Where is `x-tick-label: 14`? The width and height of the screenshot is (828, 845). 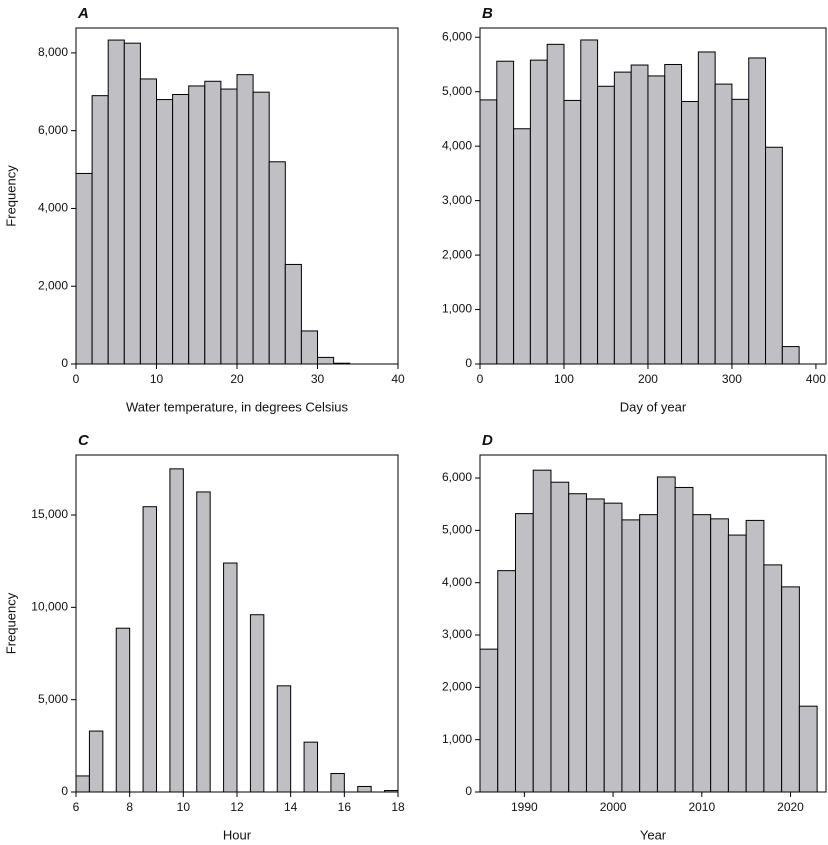
x-tick-label: 14 is located at coordinates (291, 807).